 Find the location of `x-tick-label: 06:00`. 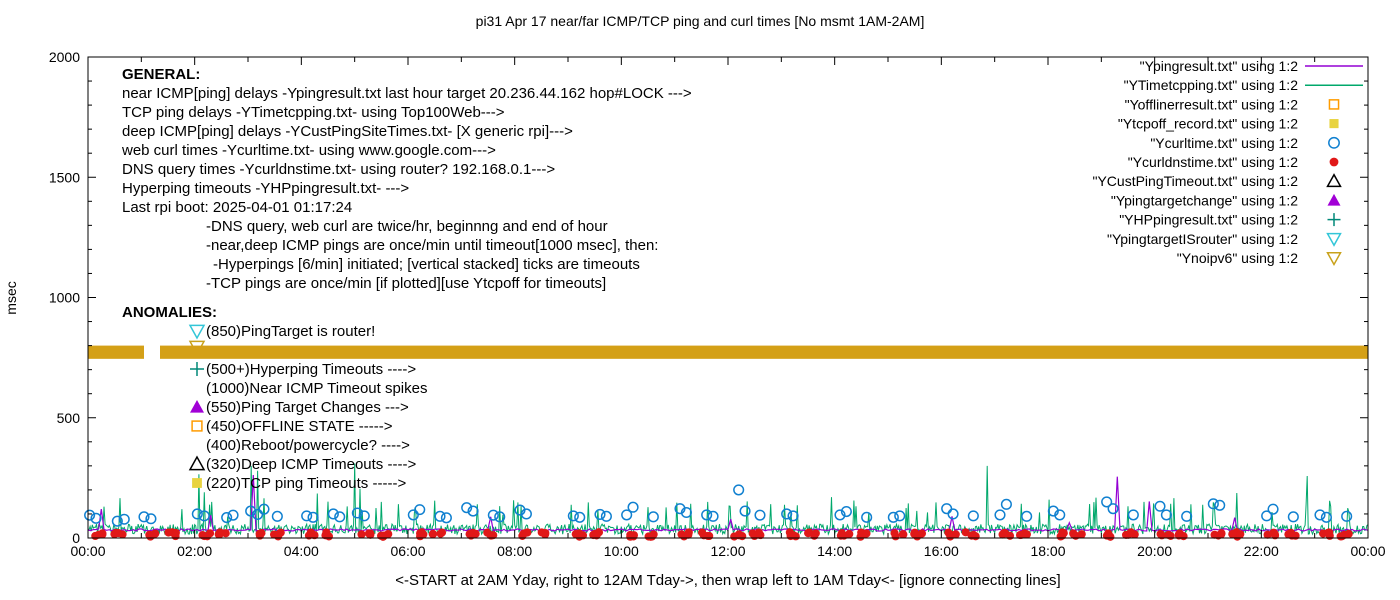

x-tick-label: 06:00 is located at coordinates (407, 551).